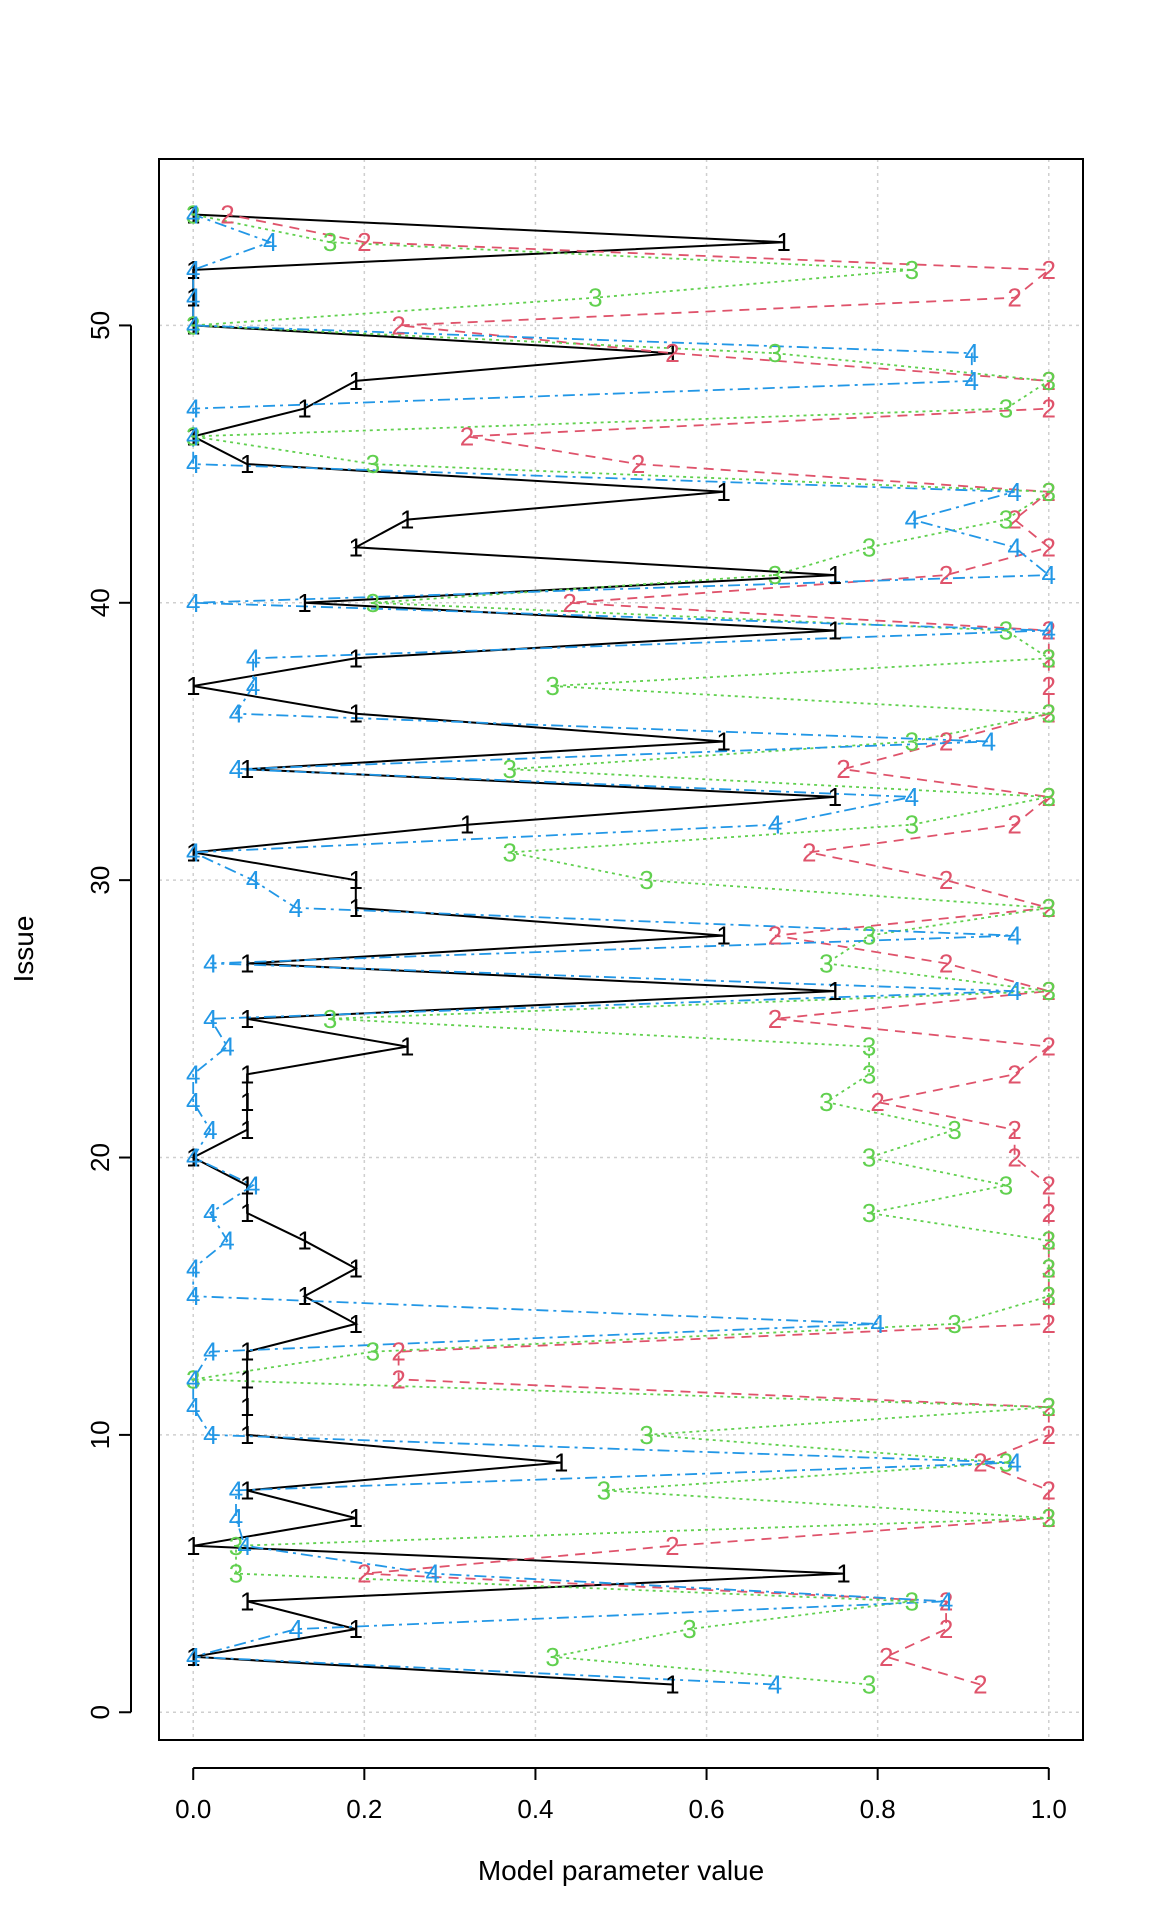 The height and width of the screenshot is (1920, 1152). Describe the element at coordinates (100, 325) in the screenshot. I see `y-tick-label: 50` at that location.